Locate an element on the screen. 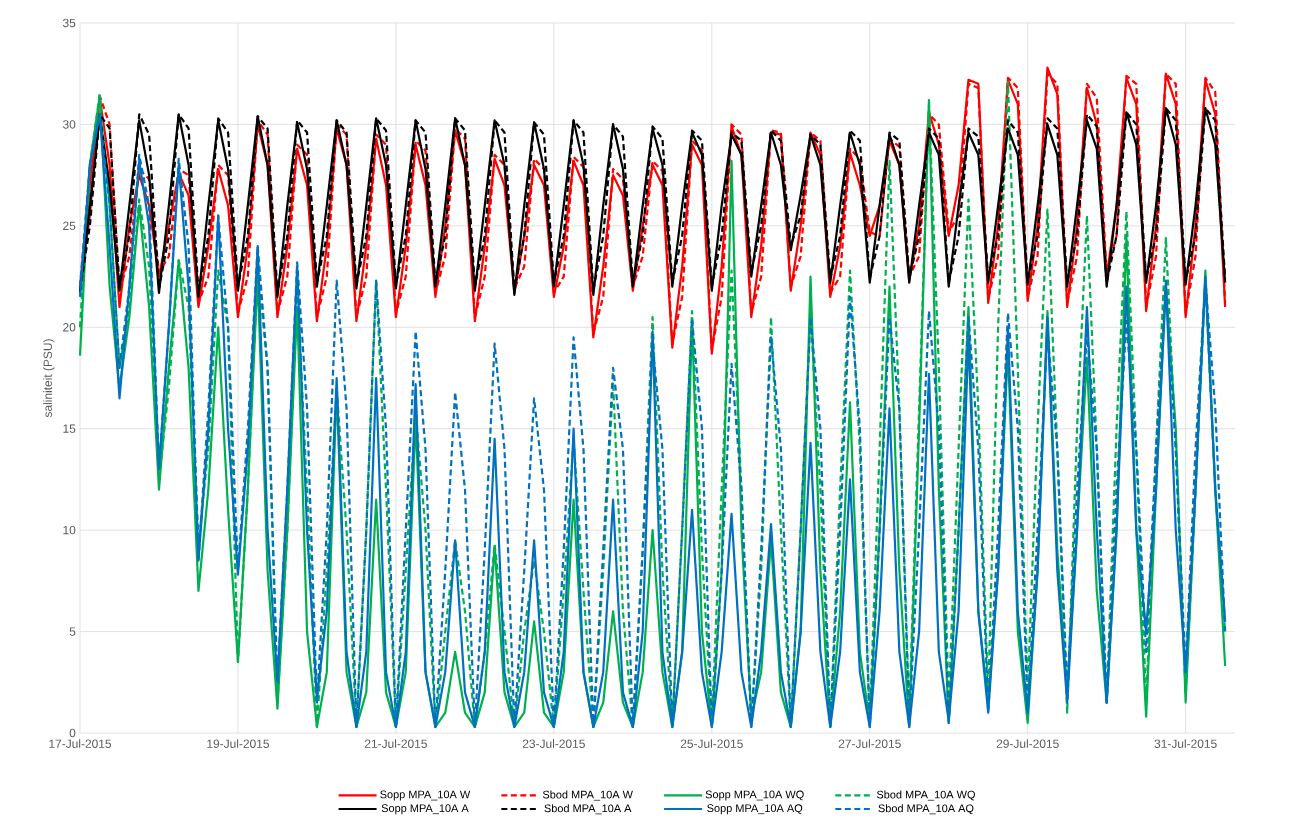 This screenshot has width=1291, height=836. legend-label: Sopp MPA_10A AQ is located at coordinates (755, 809).